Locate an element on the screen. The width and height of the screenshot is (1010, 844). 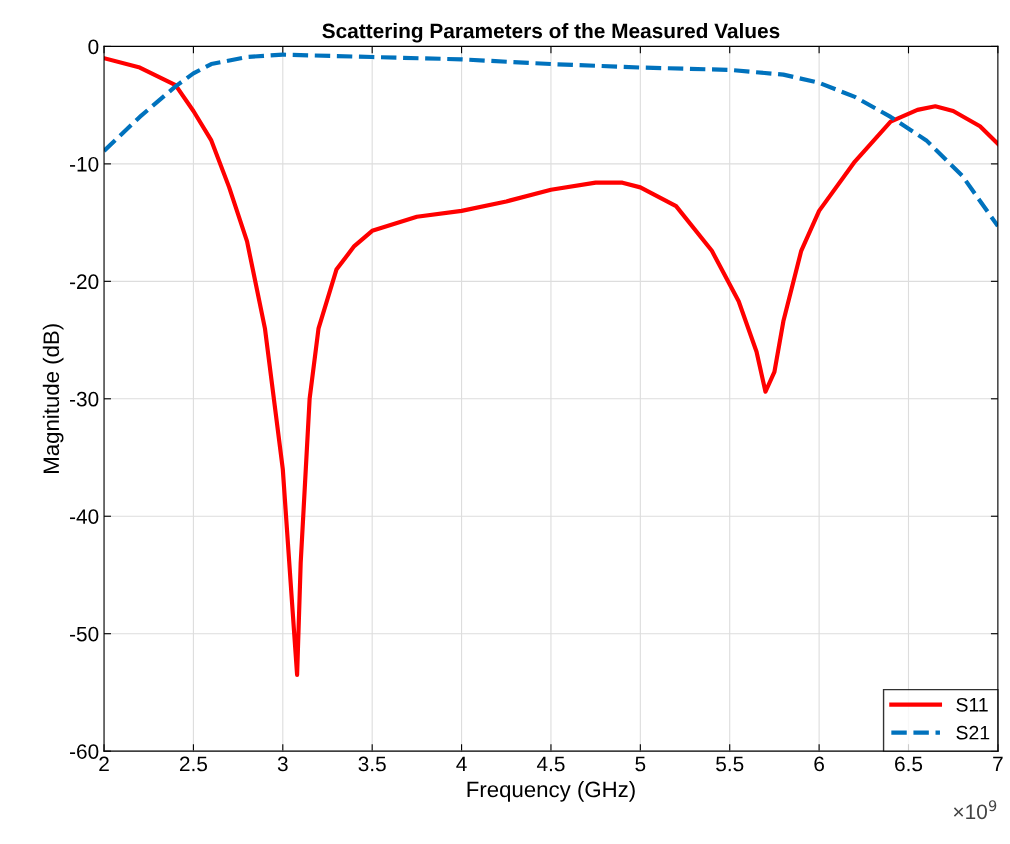
y-axis-title: Magnitude (dB) is located at coordinates (53, 398).